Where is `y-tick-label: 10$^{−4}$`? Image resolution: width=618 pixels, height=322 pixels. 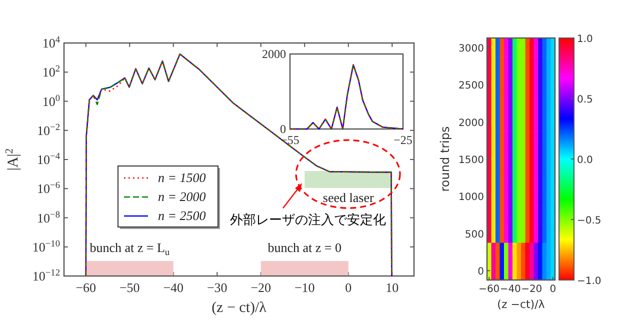
y-tick-label: 10$^{−4}$ is located at coordinates (48, 160).